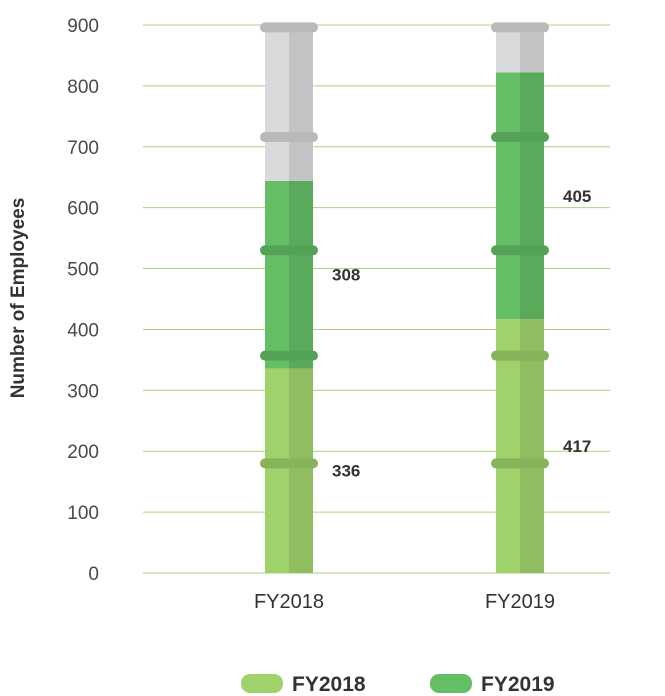 The height and width of the screenshot is (696, 665). Describe the element at coordinates (346, 471) in the screenshot. I see `data-label: 336` at that location.